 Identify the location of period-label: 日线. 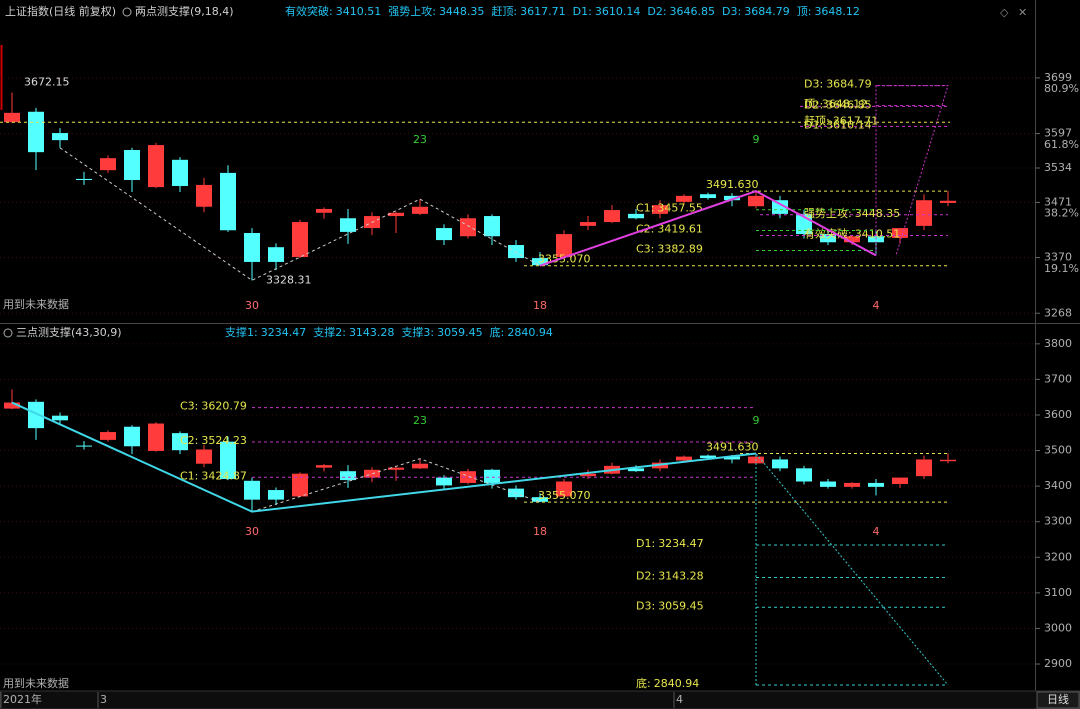
(1058, 699).